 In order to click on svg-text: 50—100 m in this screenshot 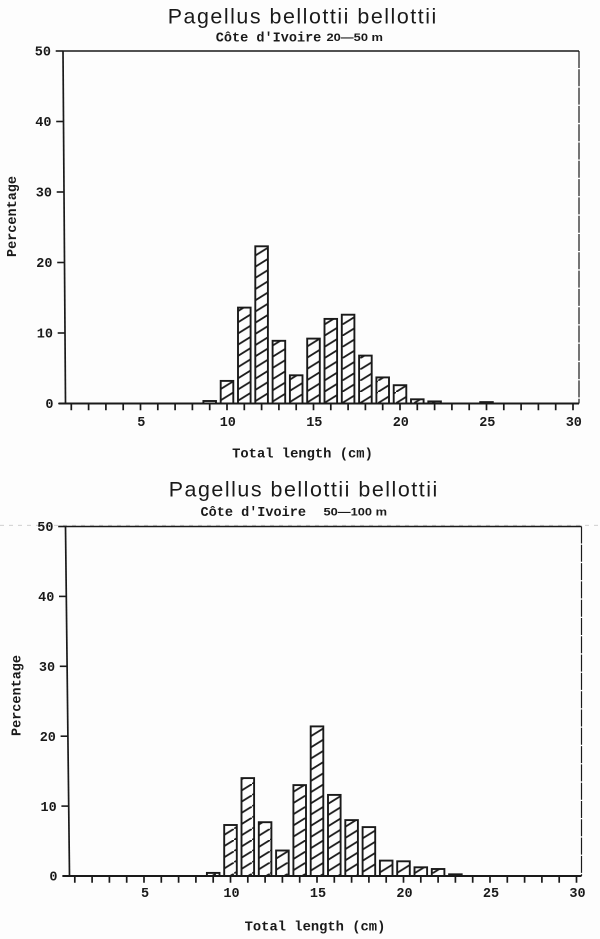, I will do `click(356, 512)`.